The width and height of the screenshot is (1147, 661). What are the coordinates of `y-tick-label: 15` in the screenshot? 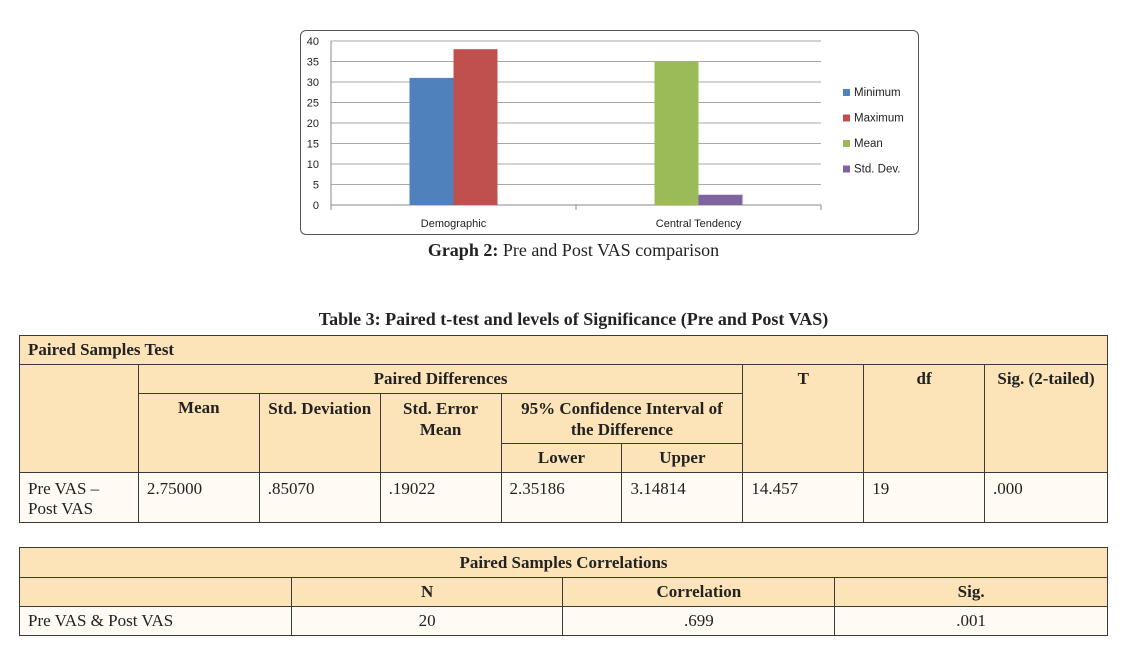 It's located at (313, 145).